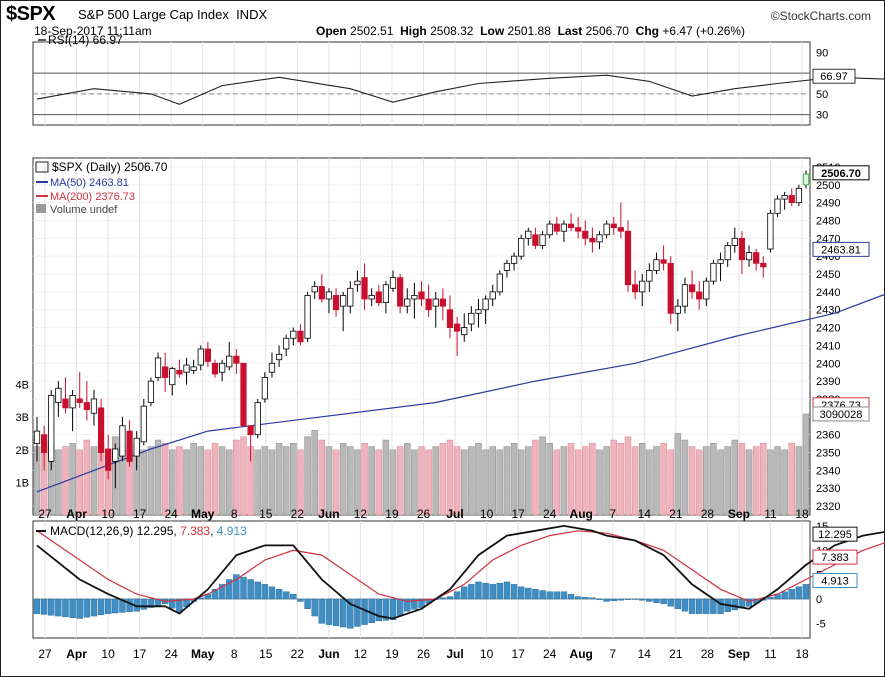 The width and height of the screenshot is (885, 677). I want to click on macd-line, so click(460, 572).